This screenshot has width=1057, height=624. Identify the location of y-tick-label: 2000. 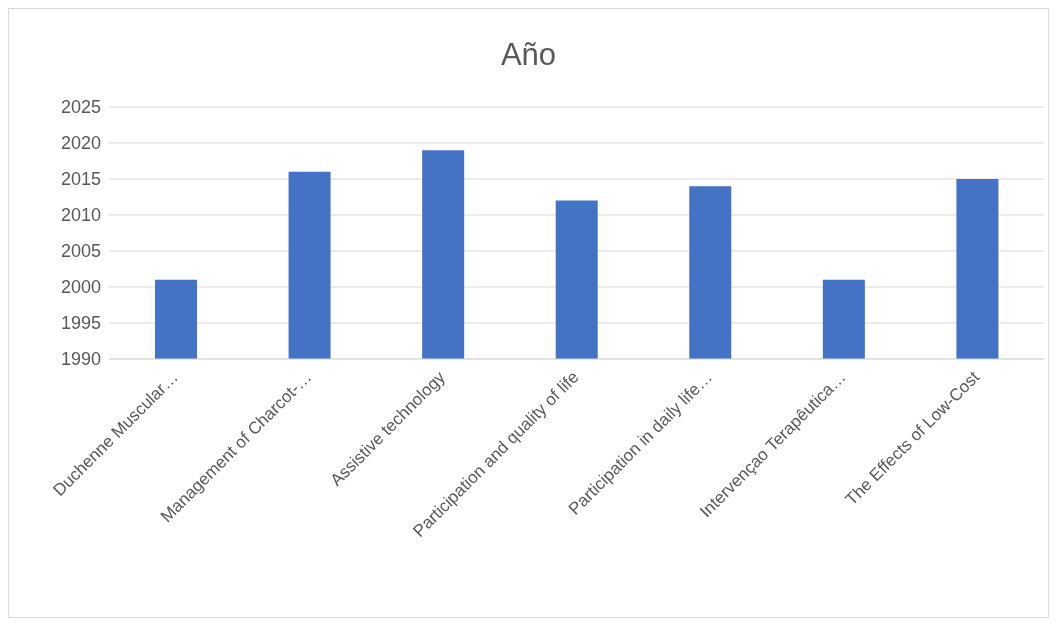
(80, 287).